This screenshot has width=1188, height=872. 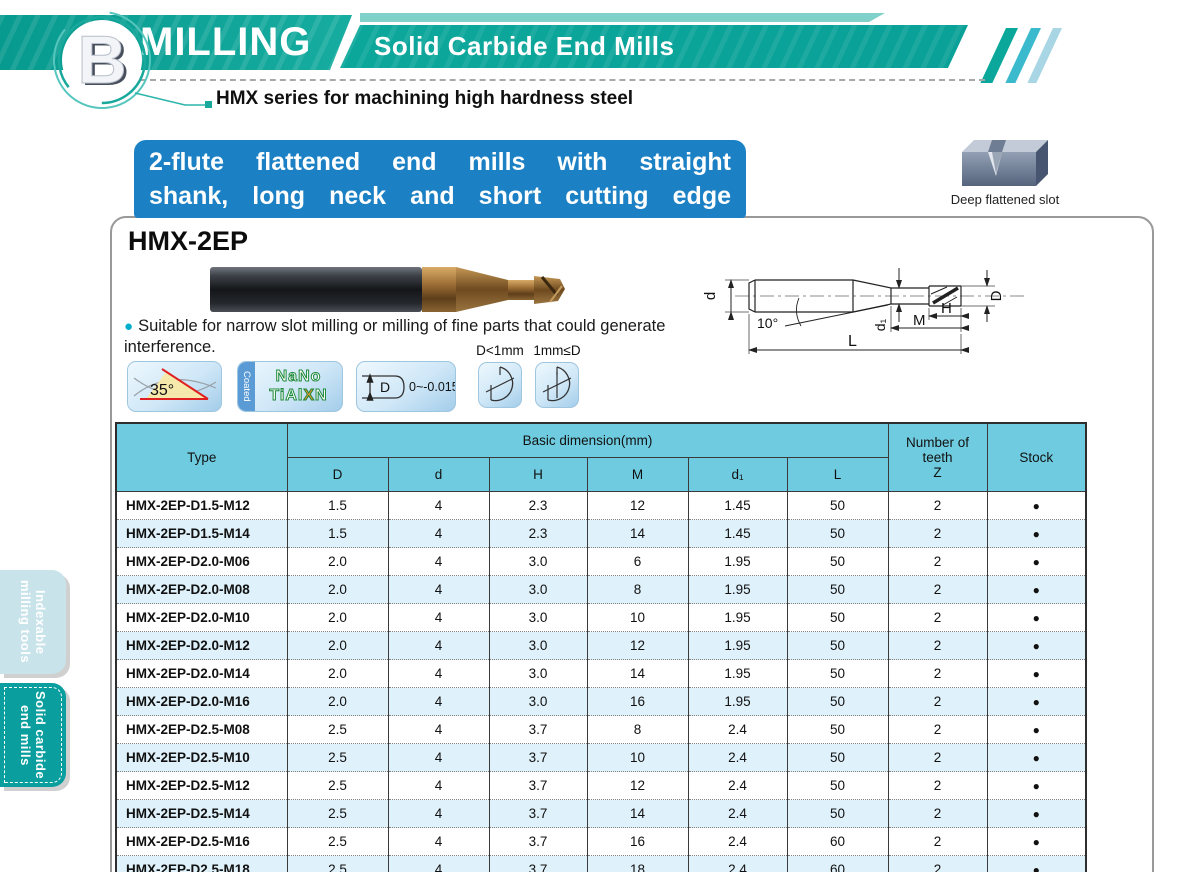 What do you see at coordinates (201, 589) in the screenshot?
I see `type-cell: HMX-2EP-D2.0-M08` at bounding box center [201, 589].